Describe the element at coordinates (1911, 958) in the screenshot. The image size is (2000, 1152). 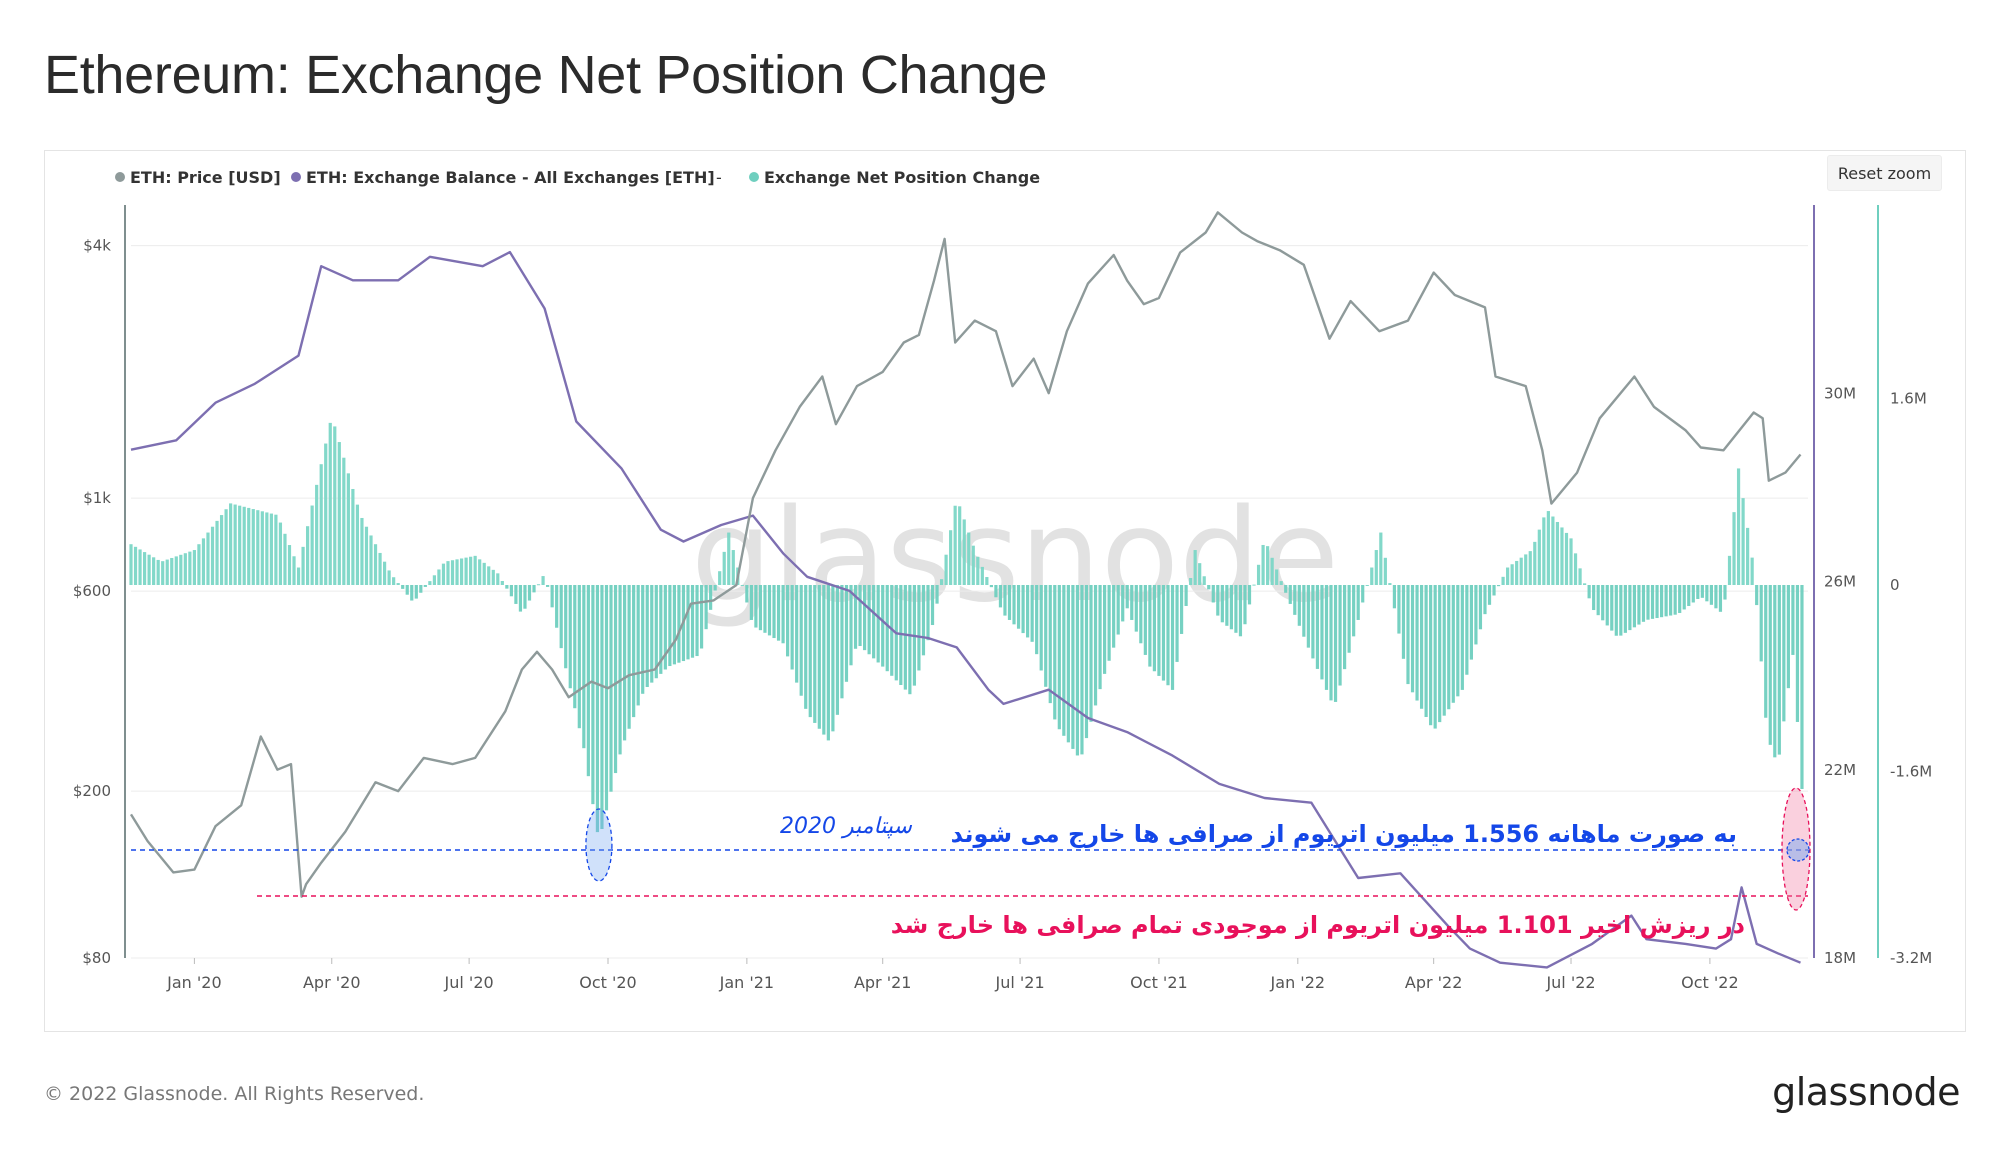
I see `change-tick-label: -3.2M` at that location.